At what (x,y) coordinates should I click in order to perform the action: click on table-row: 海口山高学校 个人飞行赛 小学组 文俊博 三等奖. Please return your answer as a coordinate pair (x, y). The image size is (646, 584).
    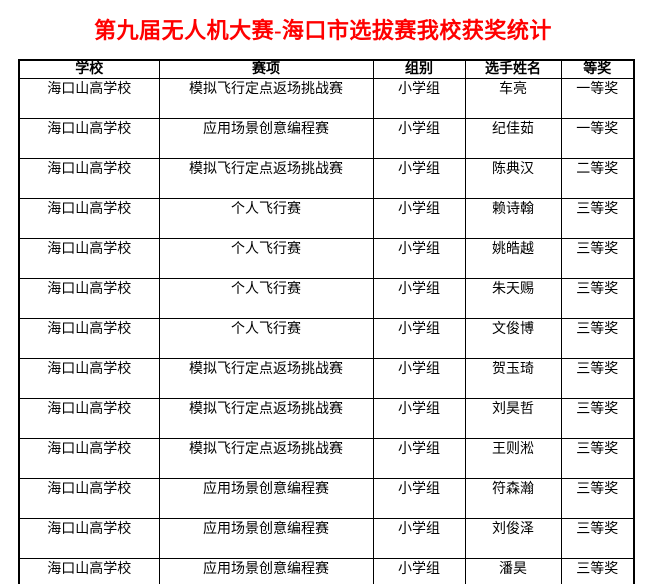
    Looking at the image, I should click on (326, 338).